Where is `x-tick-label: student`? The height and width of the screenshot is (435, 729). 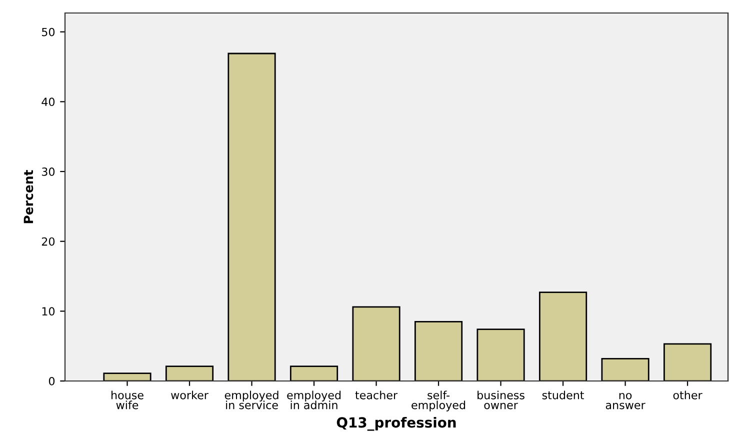
x-tick-label: student is located at coordinates (563, 395).